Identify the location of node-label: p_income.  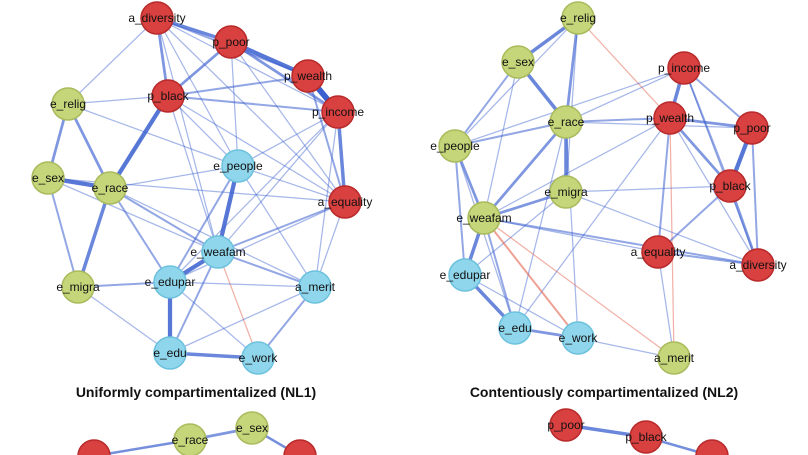
(684, 68).